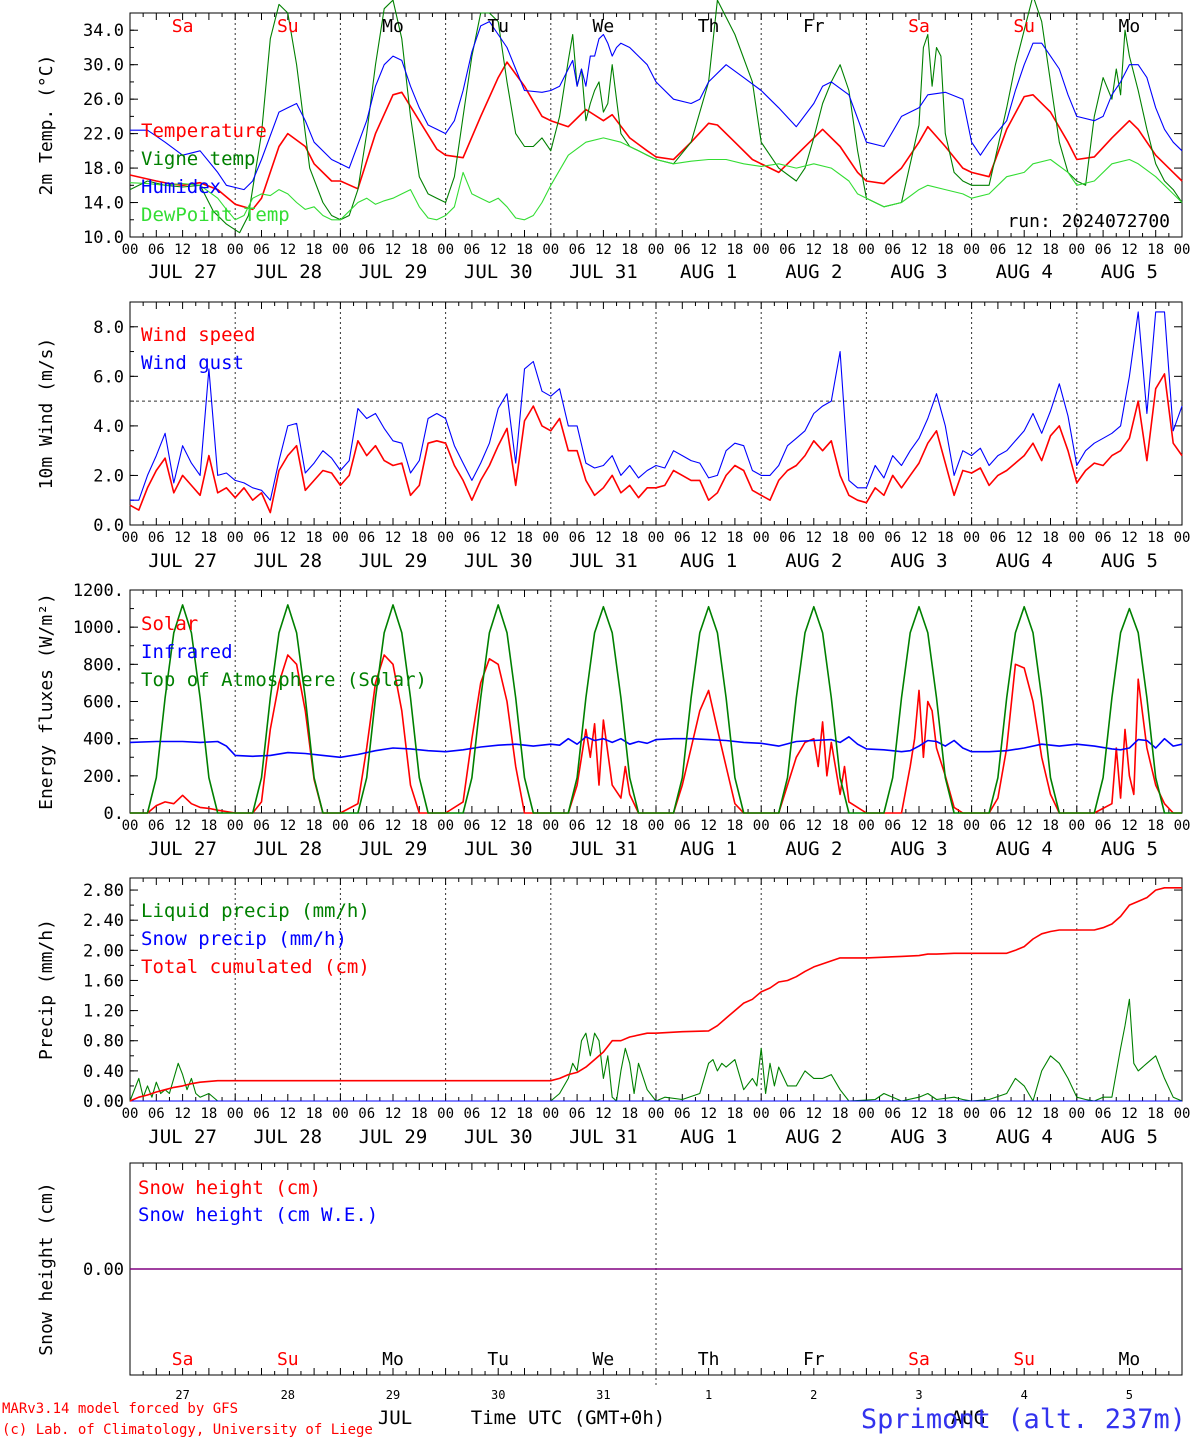  What do you see at coordinates (918, 1395) in the screenshot?
I see `day-number: 3` at bounding box center [918, 1395].